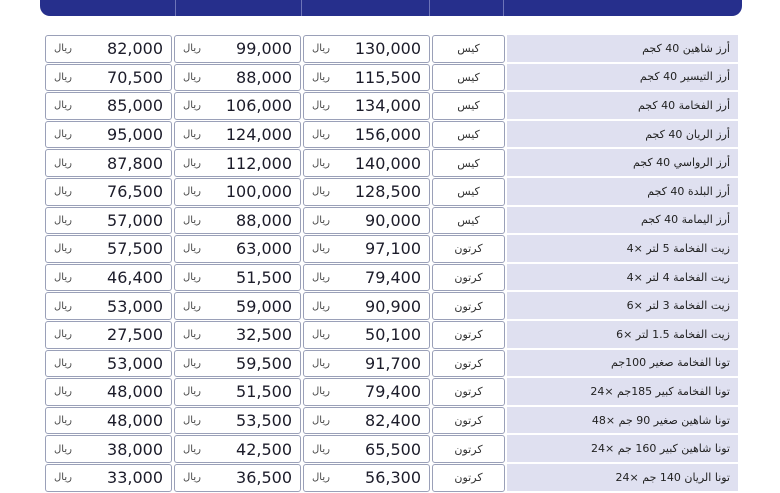  I want to click on product-name: أرز اليمامة 40 كجم, so click(622, 220).